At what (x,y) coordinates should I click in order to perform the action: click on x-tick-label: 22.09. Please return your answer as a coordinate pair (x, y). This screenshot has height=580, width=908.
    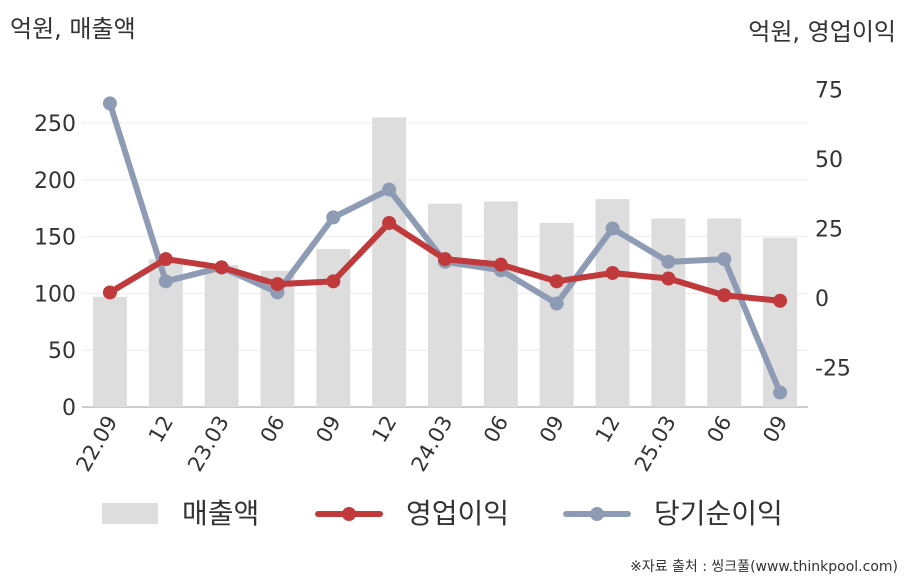
    Looking at the image, I should click on (96, 444).